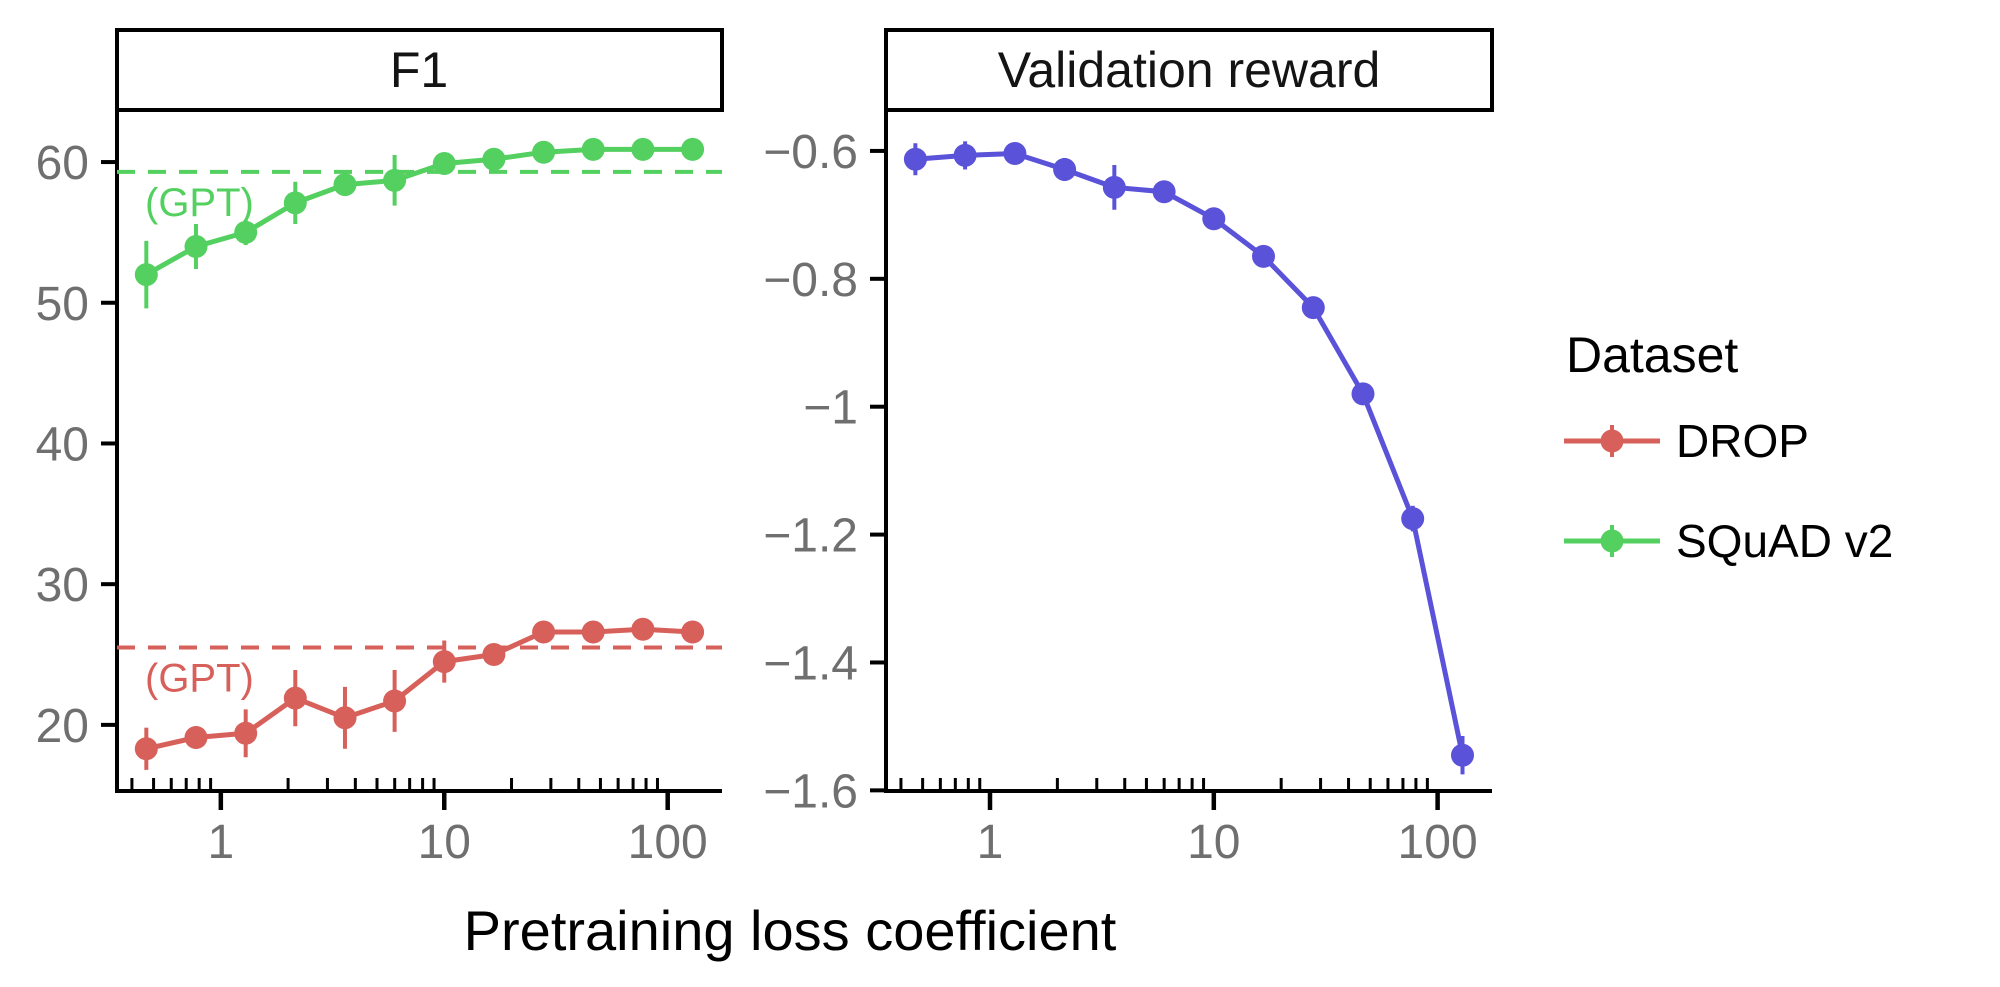 This screenshot has height=987, width=2000. What do you see at coordinates (62, 163) in the screenshot?
I see `y-tick-label: 60` at bounding box center [62, 163].